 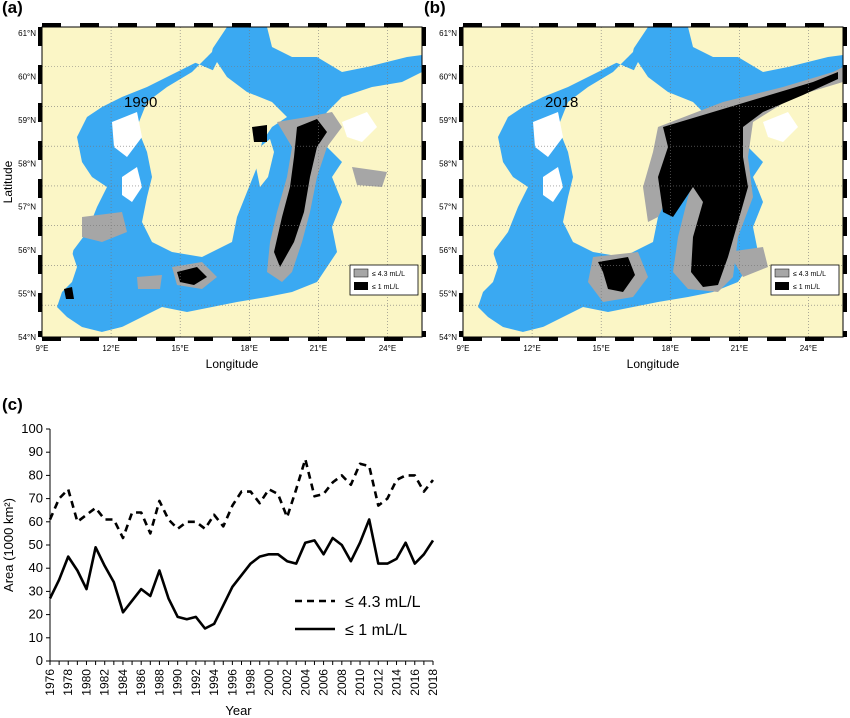 What do you see at coordinates (241, 574) in the screenshot?
I see `series-line-anoxic` at bounding box center [241, 574].